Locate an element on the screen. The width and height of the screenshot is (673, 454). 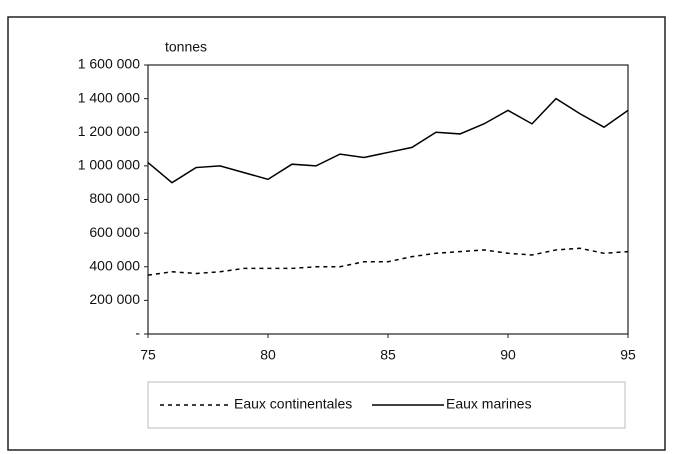
y-tick-label: 600 000 is located at coordinates (114, 232).